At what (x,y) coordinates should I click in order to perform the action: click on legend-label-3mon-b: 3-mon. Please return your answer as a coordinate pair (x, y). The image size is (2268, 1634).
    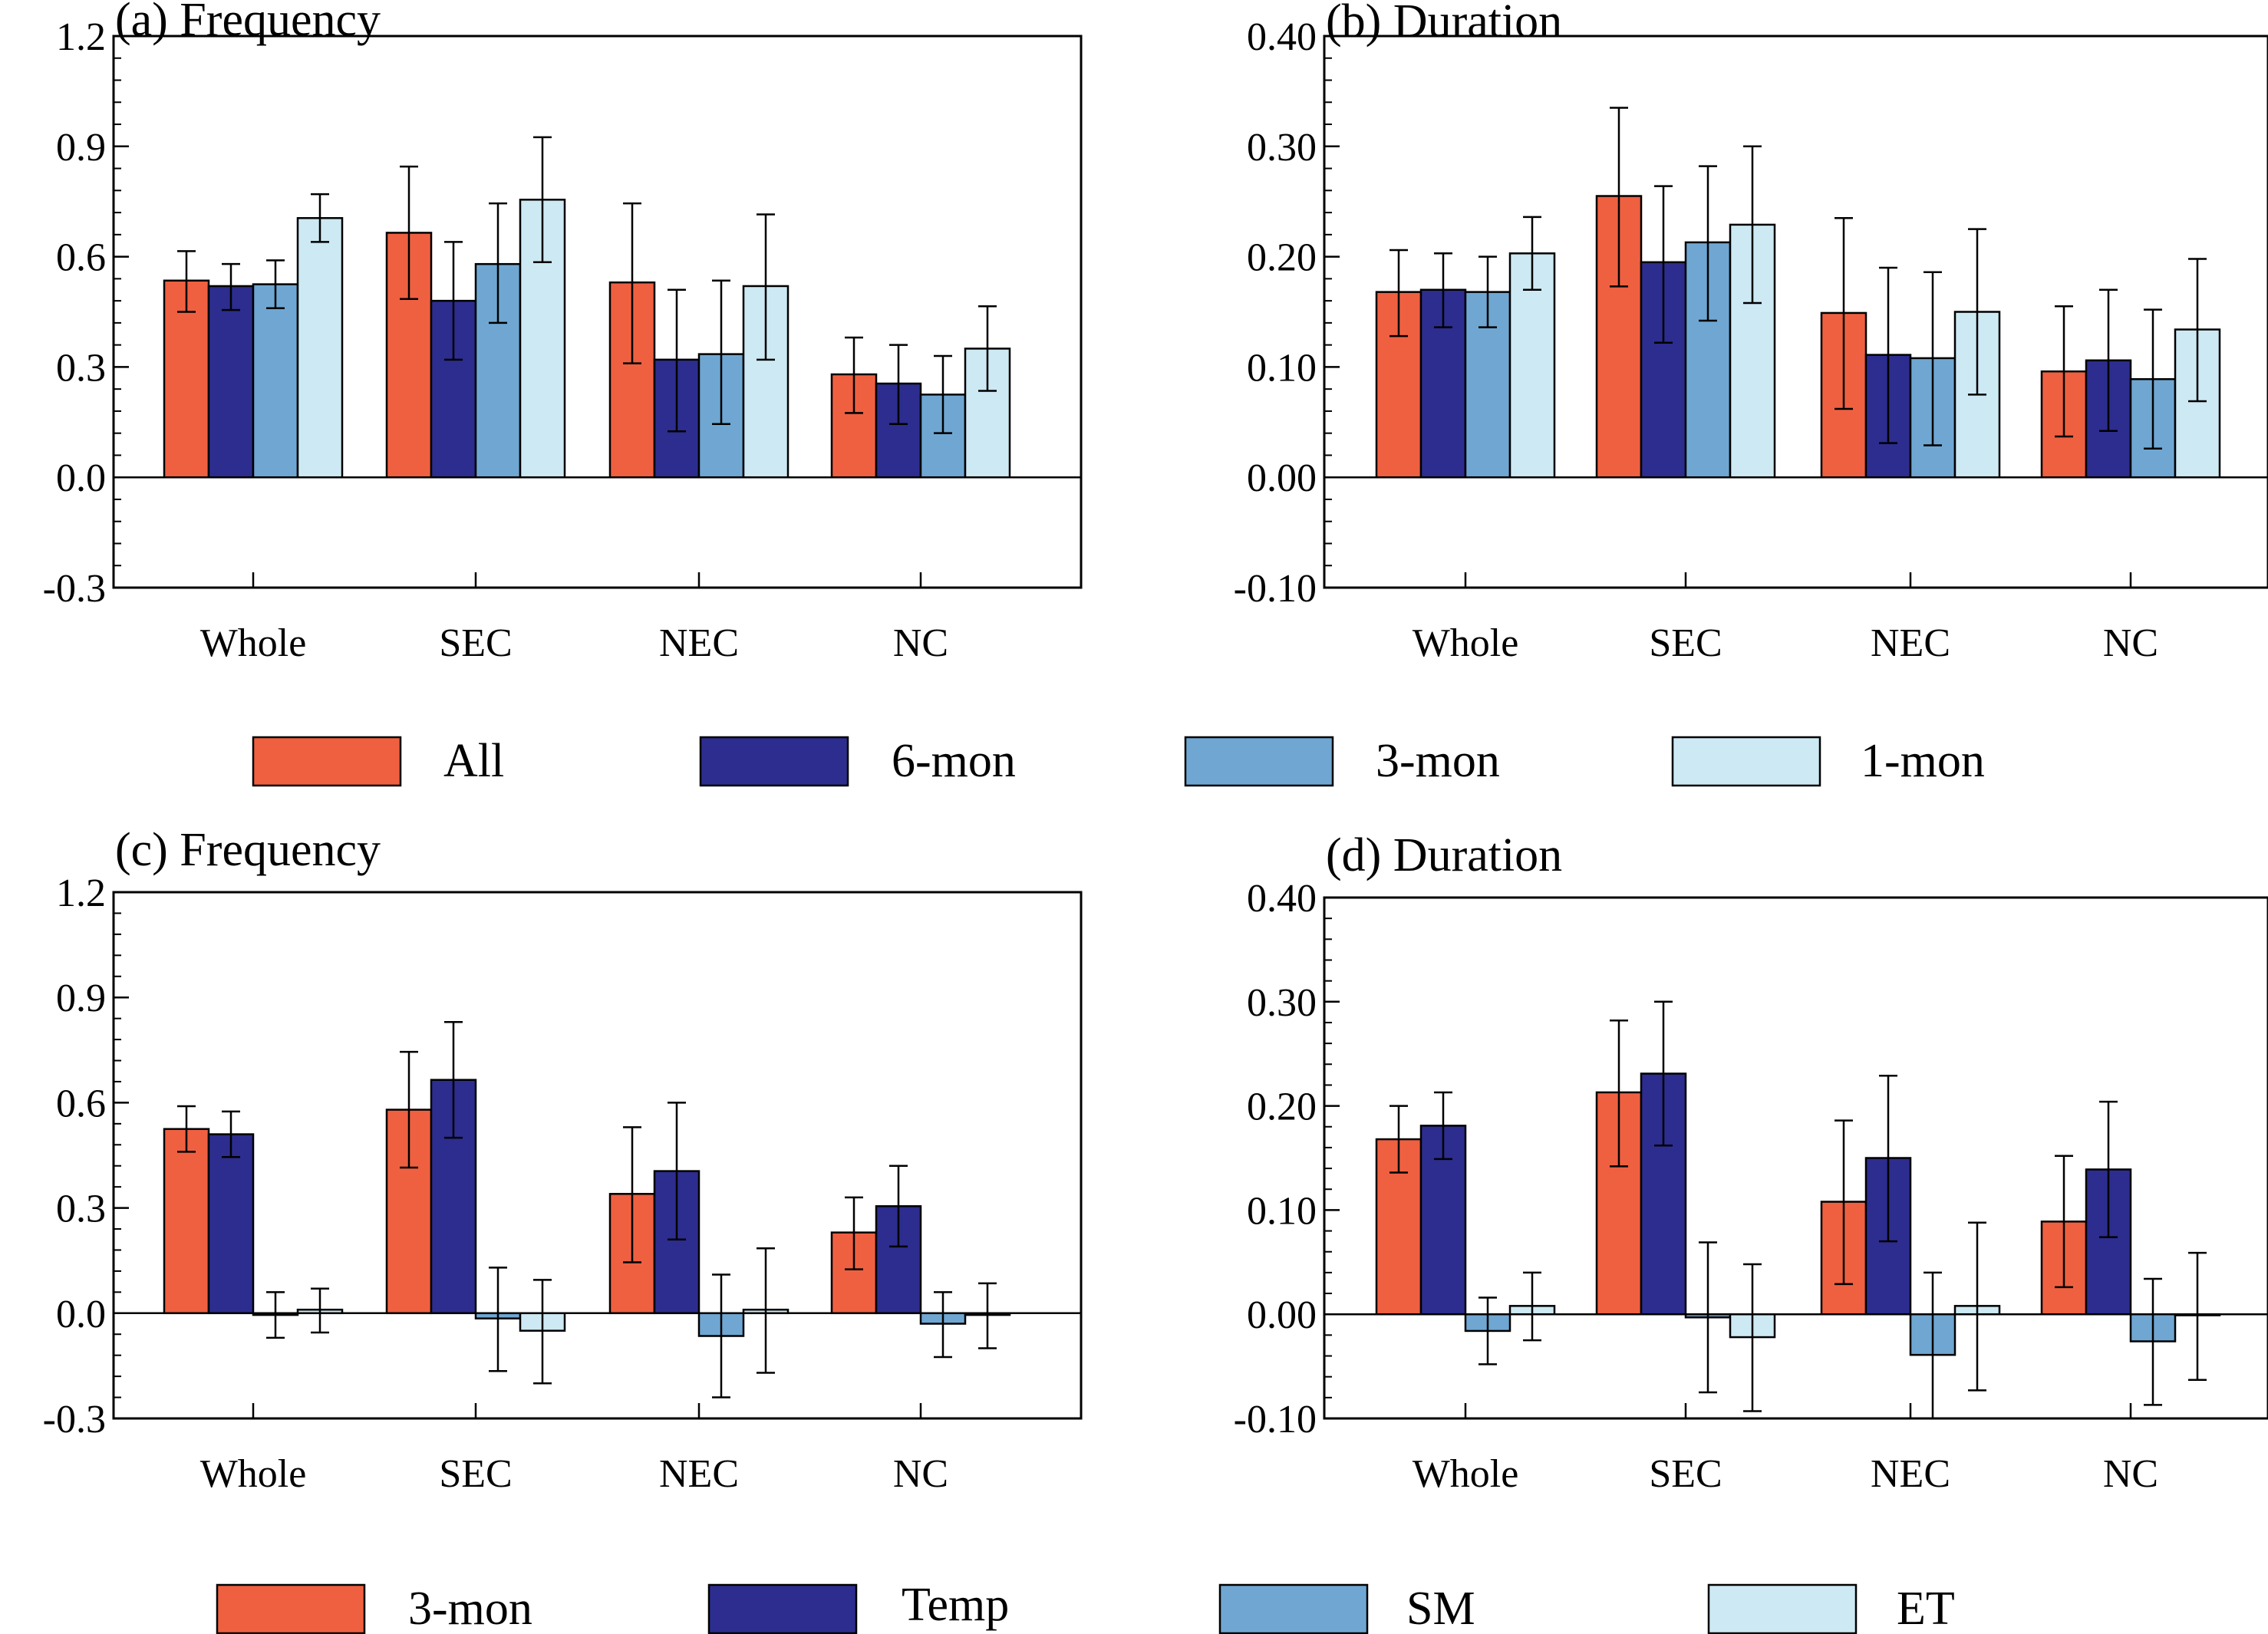
    Looking at the image, I should click on (470, 1608).